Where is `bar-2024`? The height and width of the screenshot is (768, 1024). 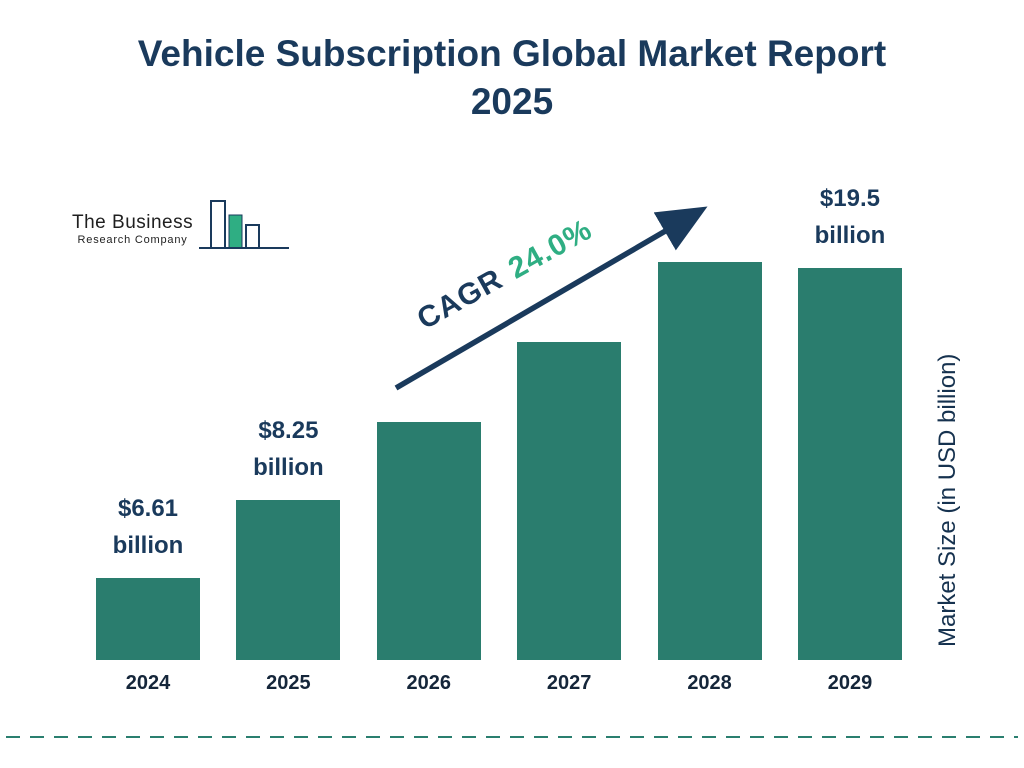
bar-2024 is located at coordinates (148, 619).